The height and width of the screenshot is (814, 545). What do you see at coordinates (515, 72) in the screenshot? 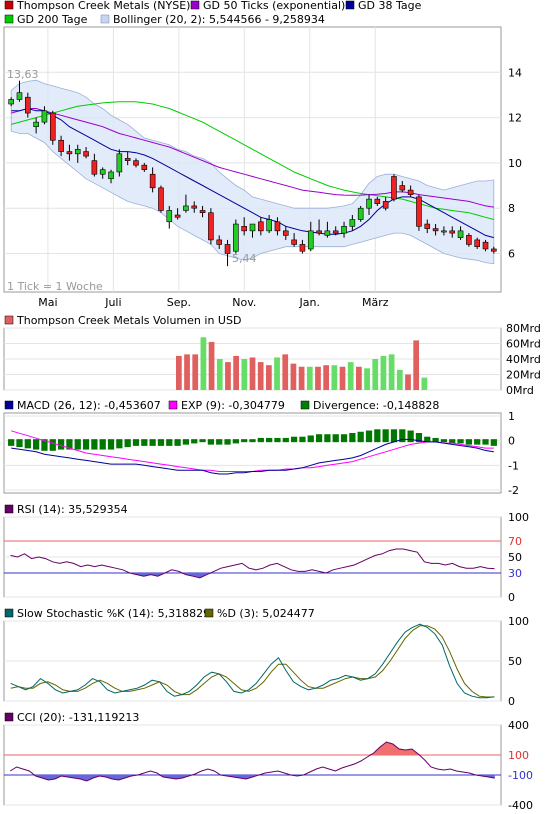
I see `price-y-tick-label: 14` at bounding box center [515, 72].